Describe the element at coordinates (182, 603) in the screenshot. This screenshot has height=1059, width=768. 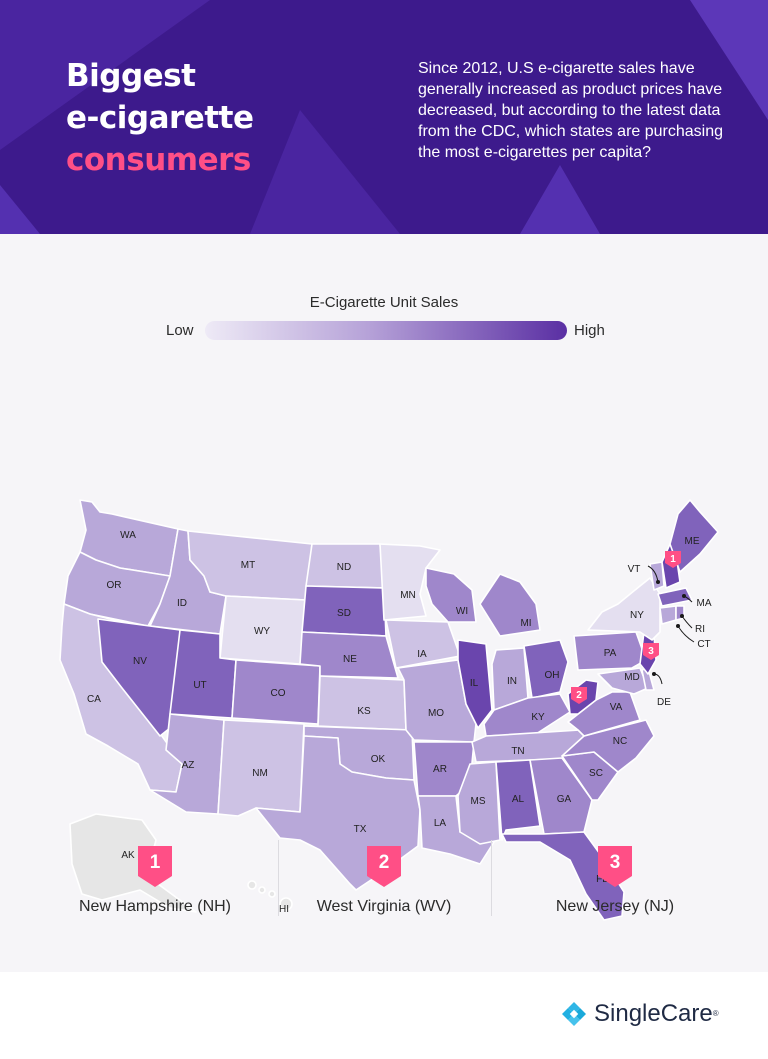
I see `label-id: ID` at that location.